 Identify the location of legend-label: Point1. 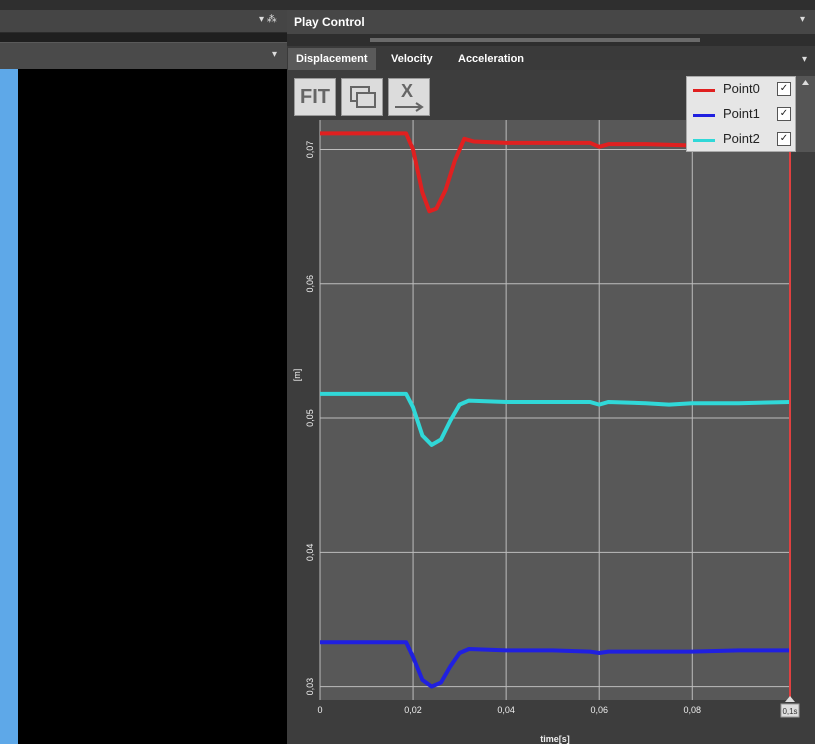
(741, 113).